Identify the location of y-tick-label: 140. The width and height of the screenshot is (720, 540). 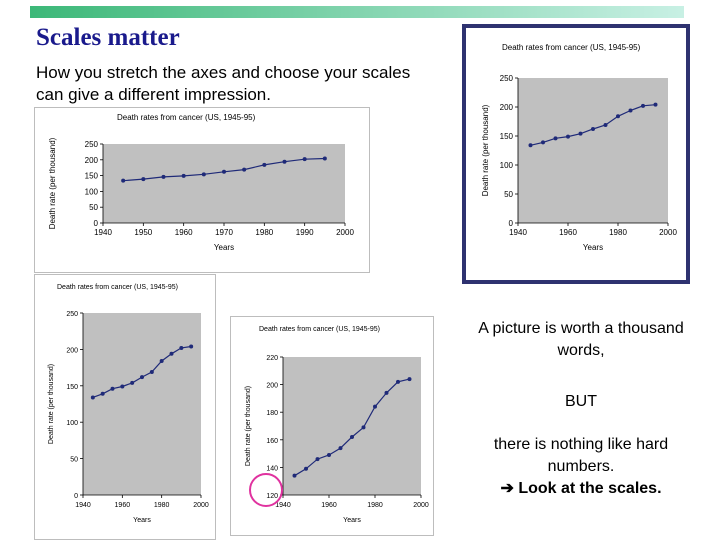
(272, 468).